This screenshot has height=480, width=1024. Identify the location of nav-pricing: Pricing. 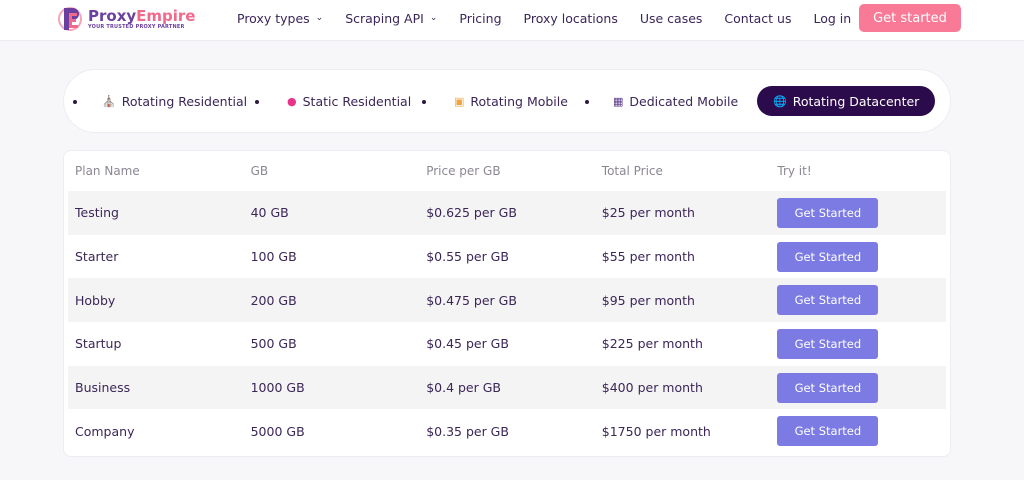
(480, 18).